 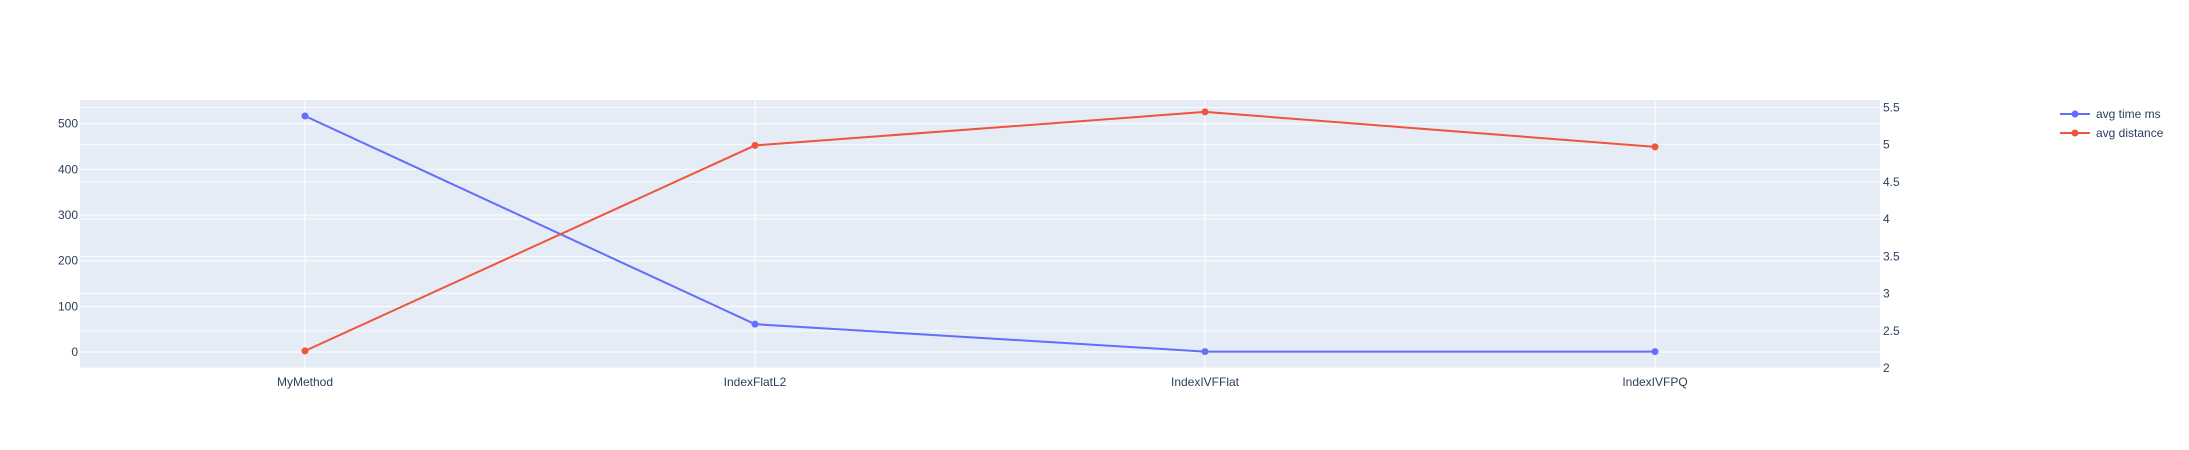 I want to click on left-tick-label: 200, so click(x=68, y=261).